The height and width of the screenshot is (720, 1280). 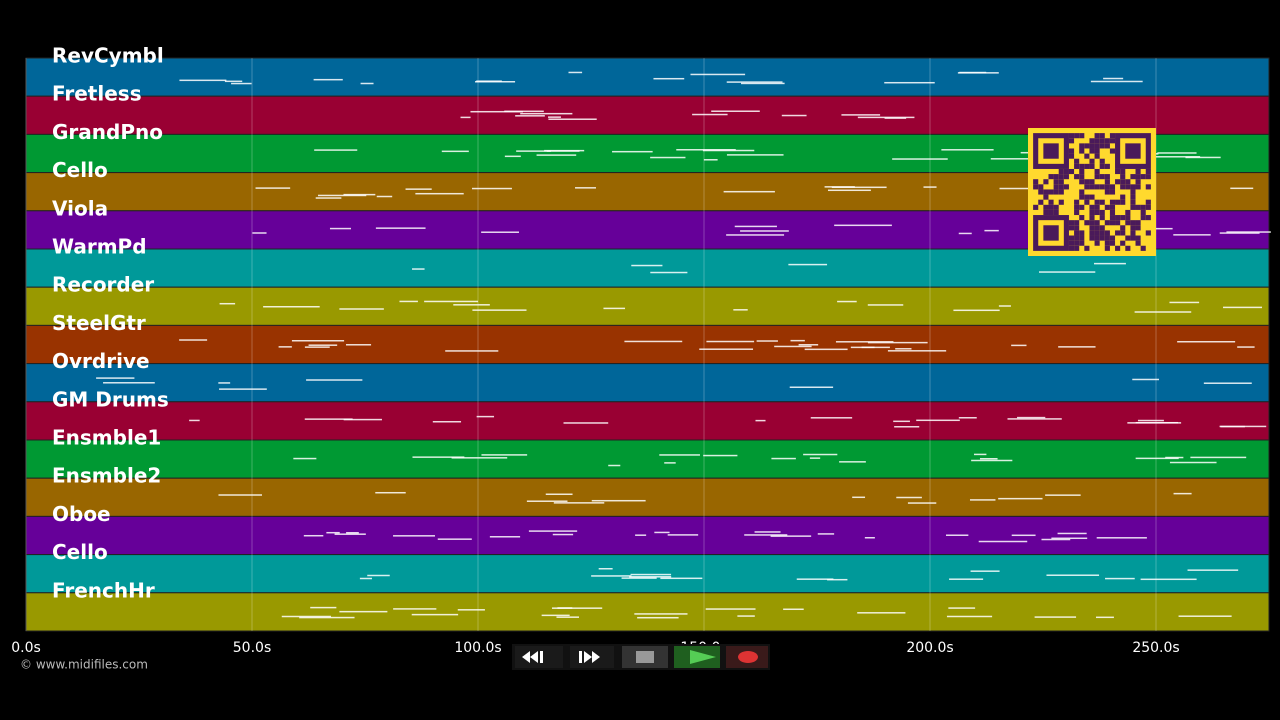 I want to click on track-label: Ensmble1, so click(x=106, y=438).